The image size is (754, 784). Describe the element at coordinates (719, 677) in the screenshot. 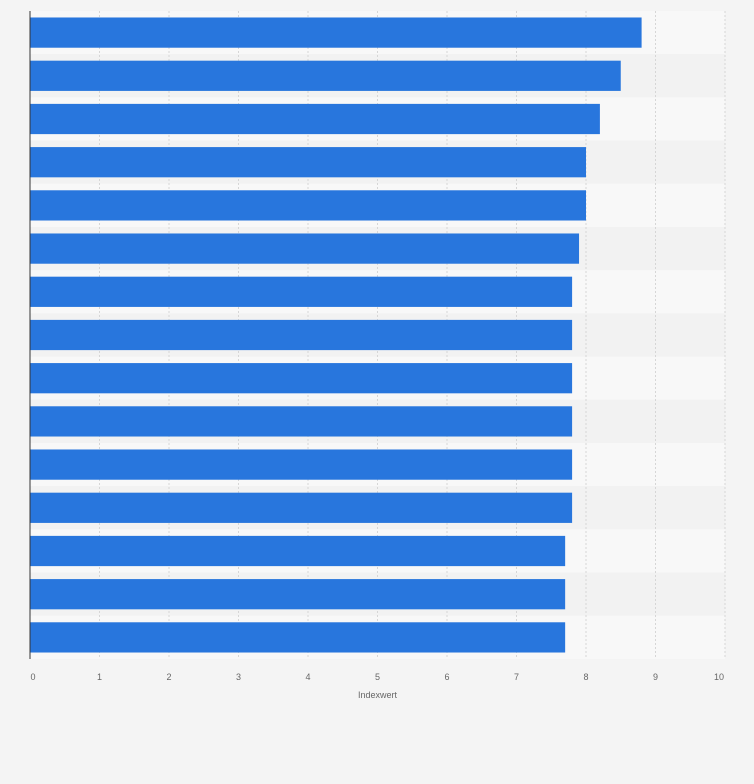

I see `x-tick-label: 10` at that location.